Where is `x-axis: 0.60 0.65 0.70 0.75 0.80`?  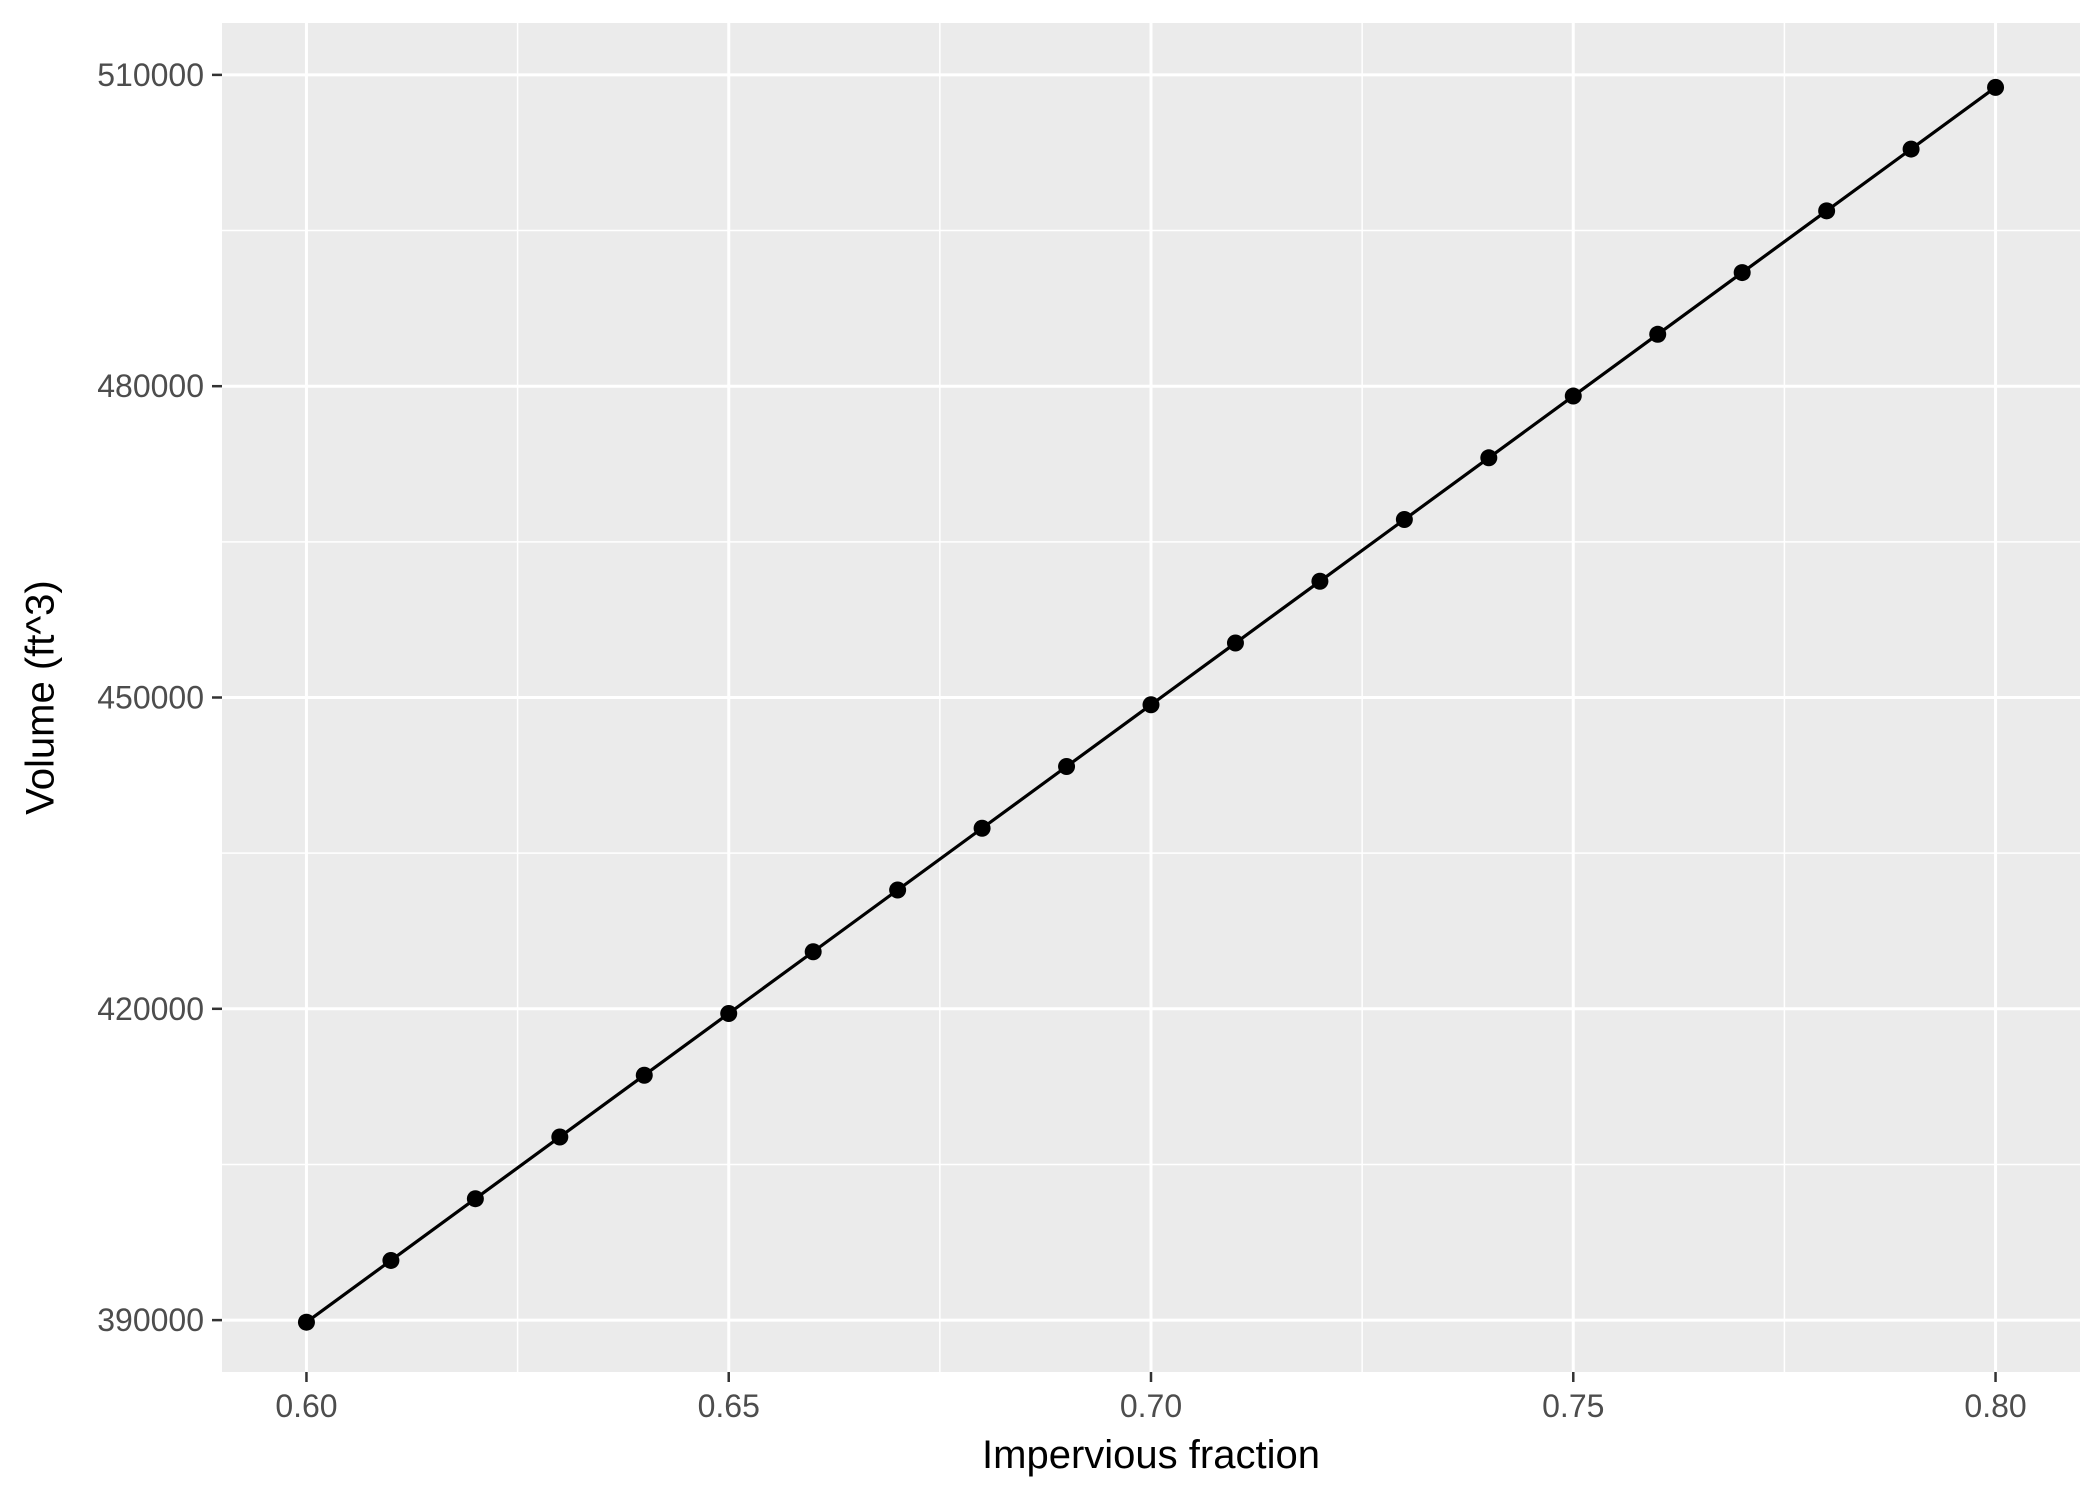 x-axis: 0.60 0.65 0.70 0.75 0.80 is located at coordinates (1151, 1398).